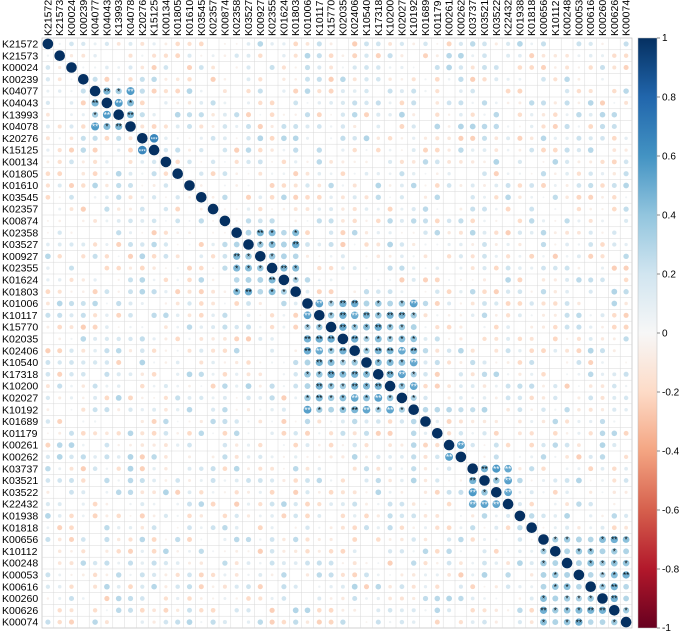 The image size is (685, 633). What do you see at coordinates (603, 18) in the screenshot?
I see `column-label: K00260` at bounding box center [603, 18].